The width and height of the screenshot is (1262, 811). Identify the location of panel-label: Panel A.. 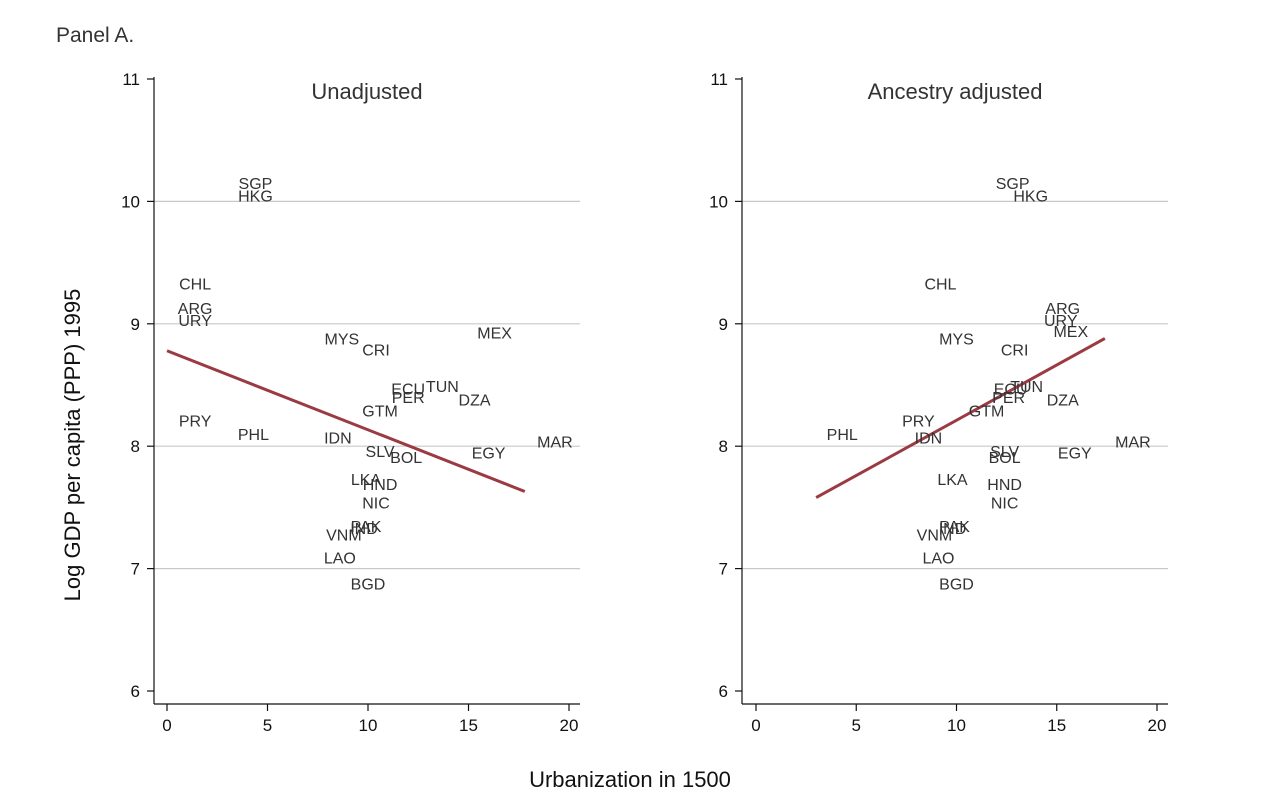
(95, 35).